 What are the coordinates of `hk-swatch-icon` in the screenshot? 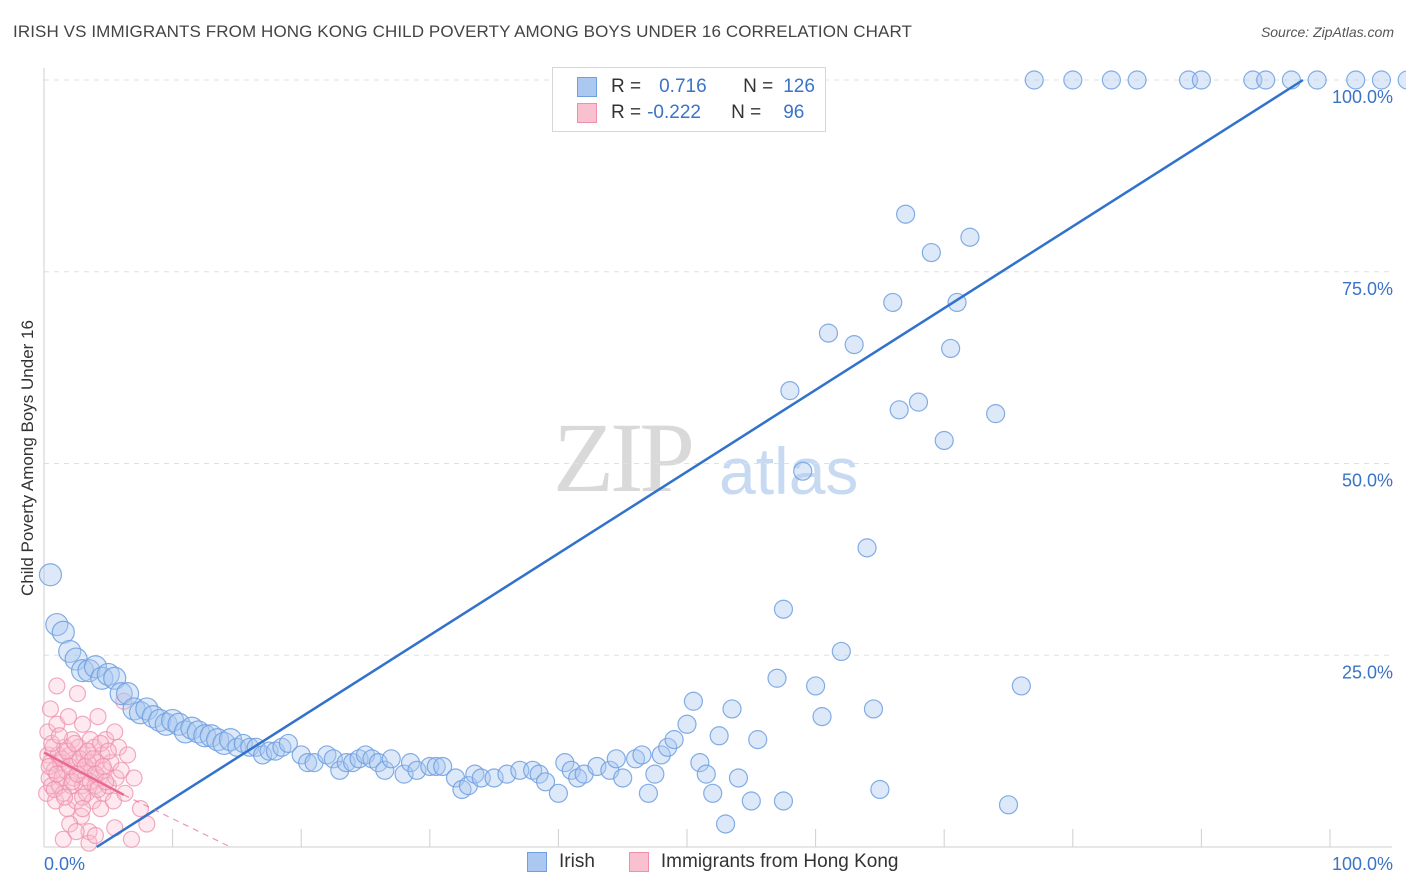 It's located at (587, 113).